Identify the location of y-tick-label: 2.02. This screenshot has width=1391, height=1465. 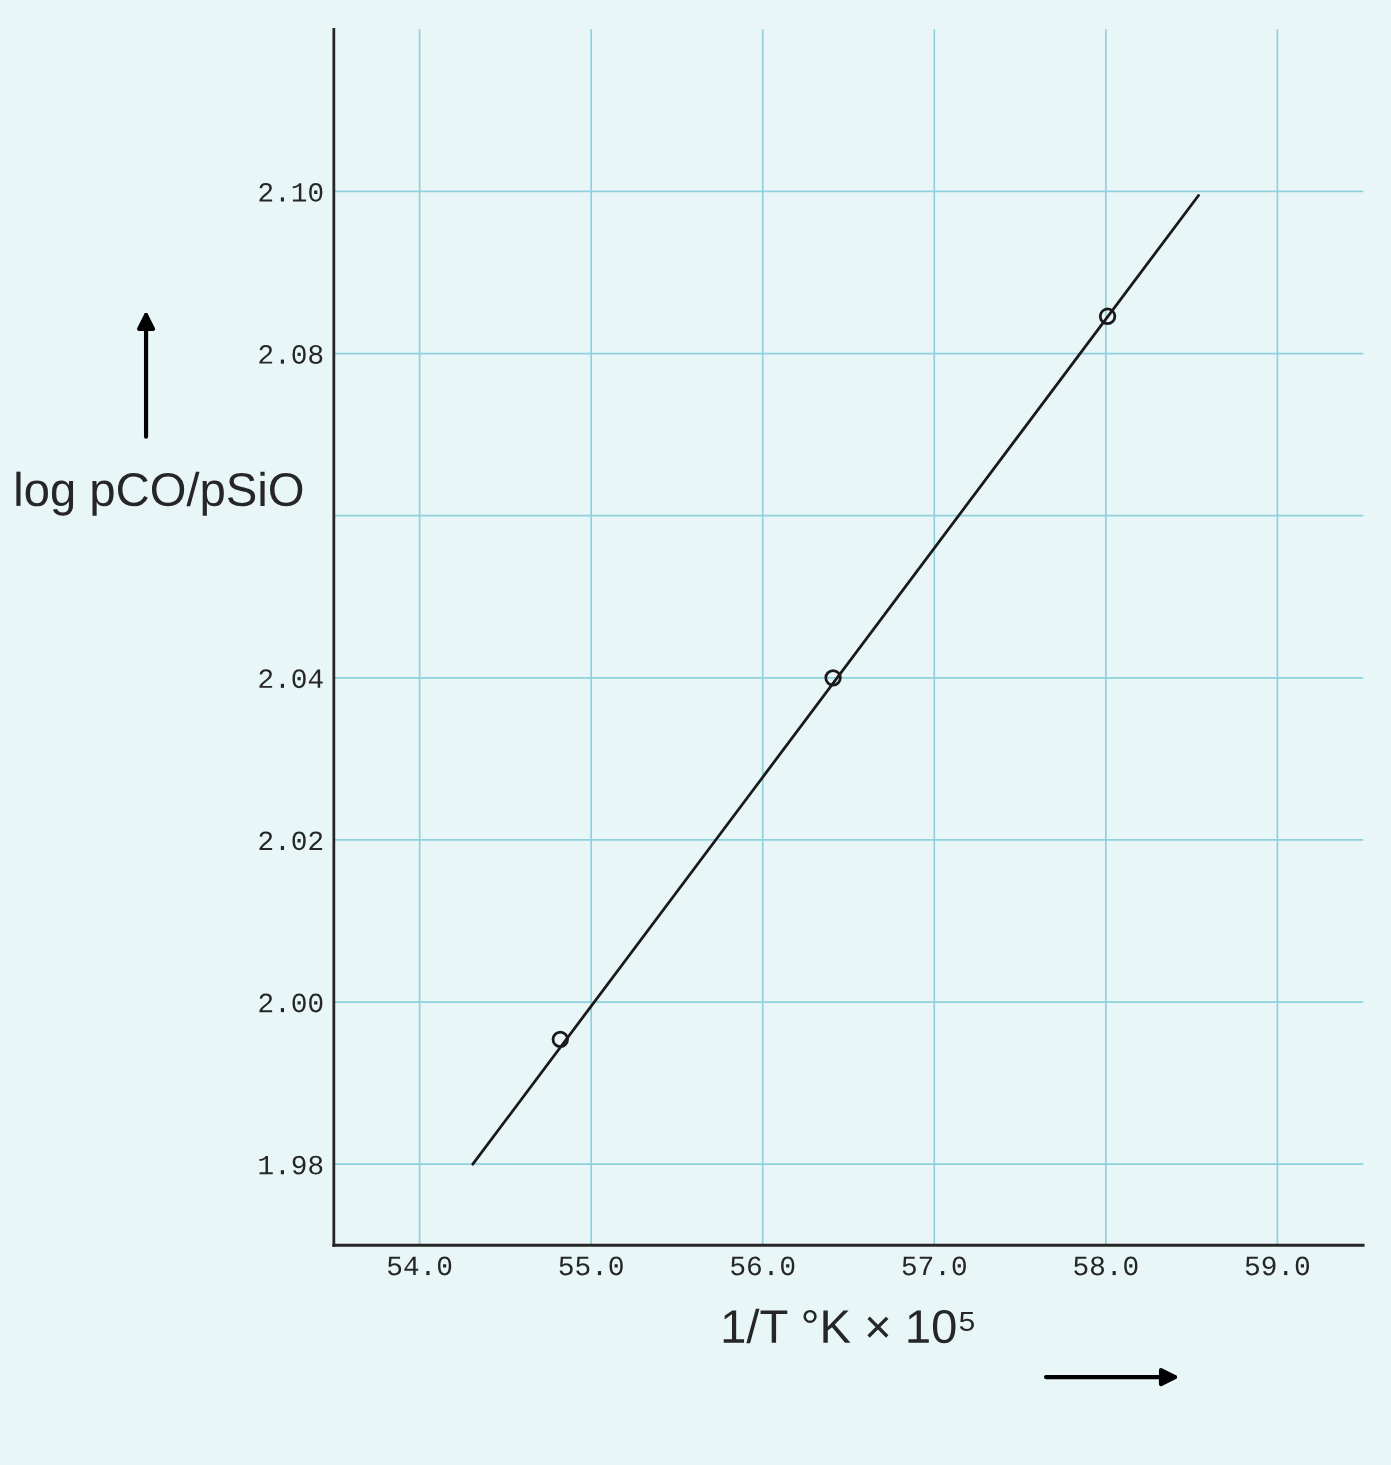
(291, 841).